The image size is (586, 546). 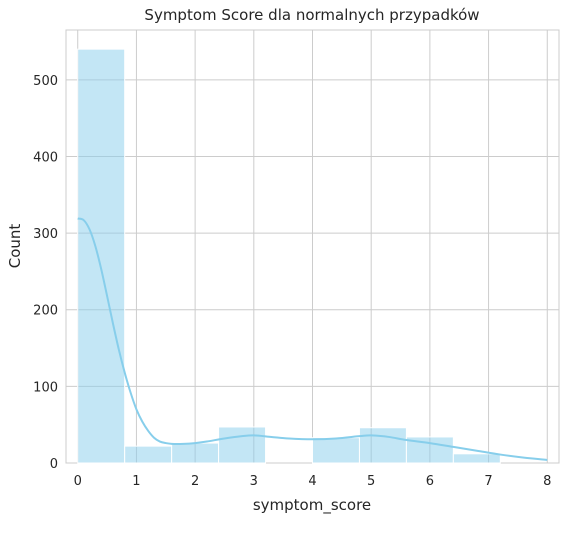 I want to click on x-tick-label: 7, so click(x=488, y=481).